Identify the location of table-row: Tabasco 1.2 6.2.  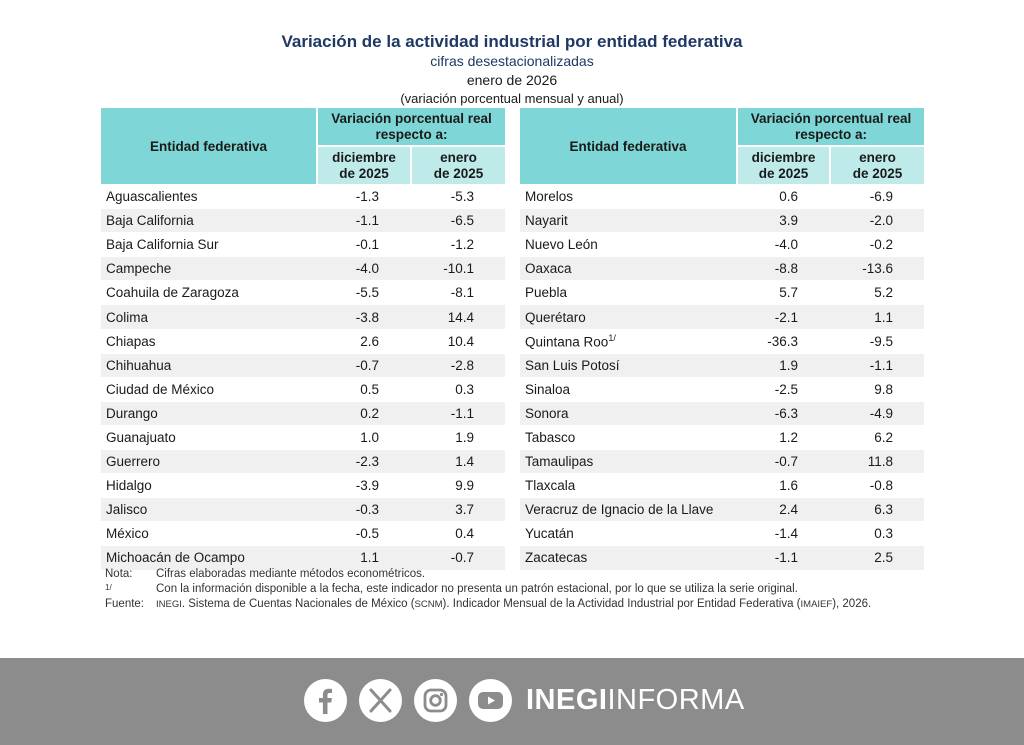
(722, 436).